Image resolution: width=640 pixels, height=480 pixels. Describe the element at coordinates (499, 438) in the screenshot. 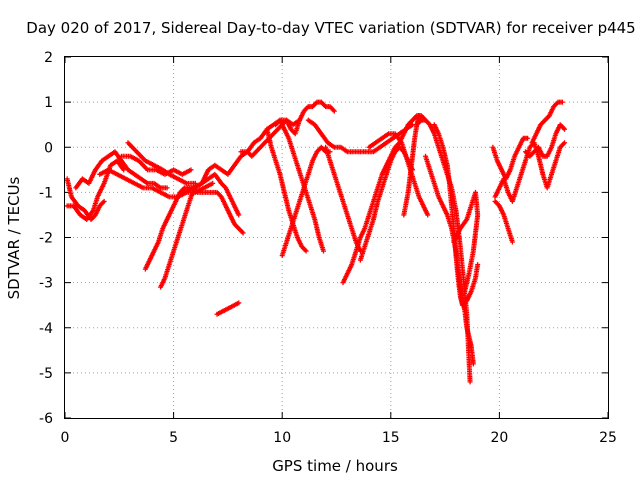

I see `x-tick-label: 20` at that location.